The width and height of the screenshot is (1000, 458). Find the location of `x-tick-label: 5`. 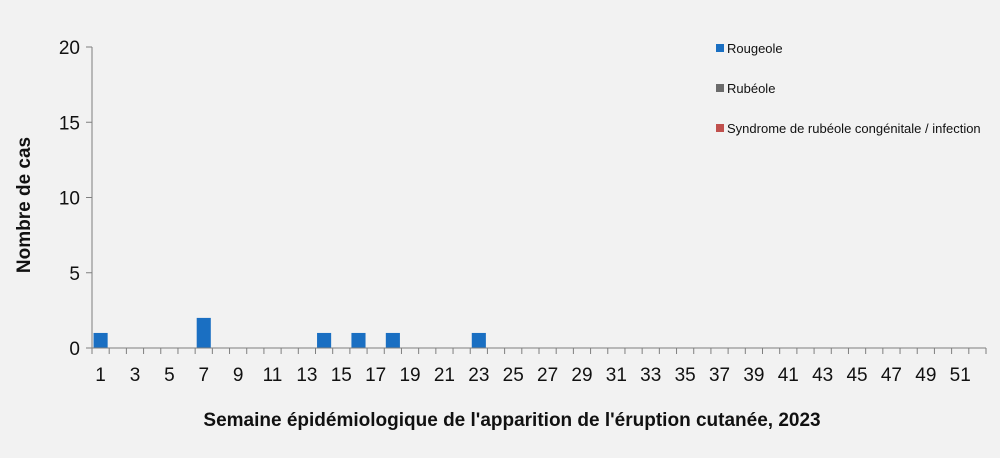

x-tick-label: 5 is located at coordinates (169, 375).